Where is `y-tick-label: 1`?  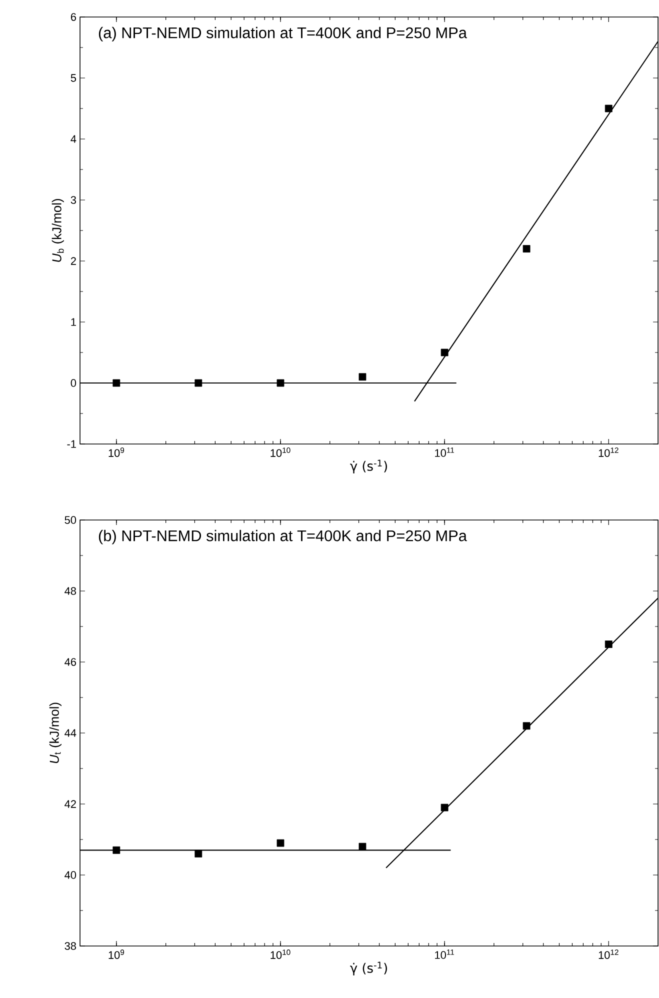 y-tick-label: 1 is located at coordinates (73, 322).